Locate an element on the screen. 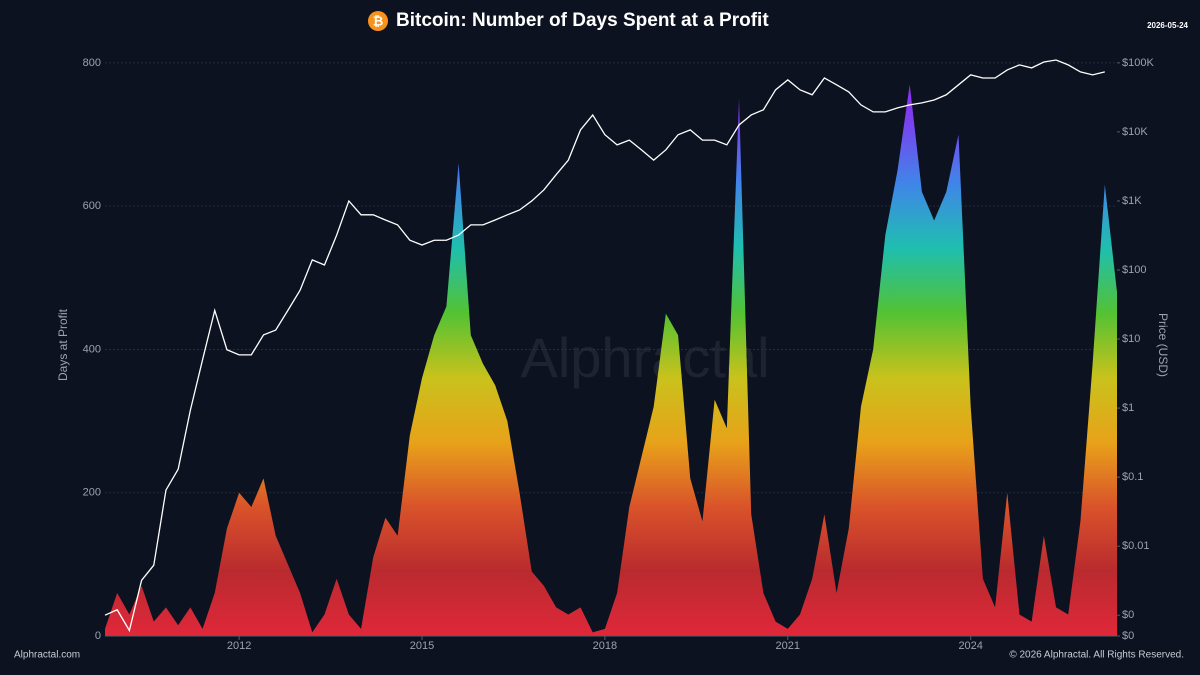 The width and height of the screenshot is (1200, 675). y-tick-label: 400 is located at coordinates (92, 349).